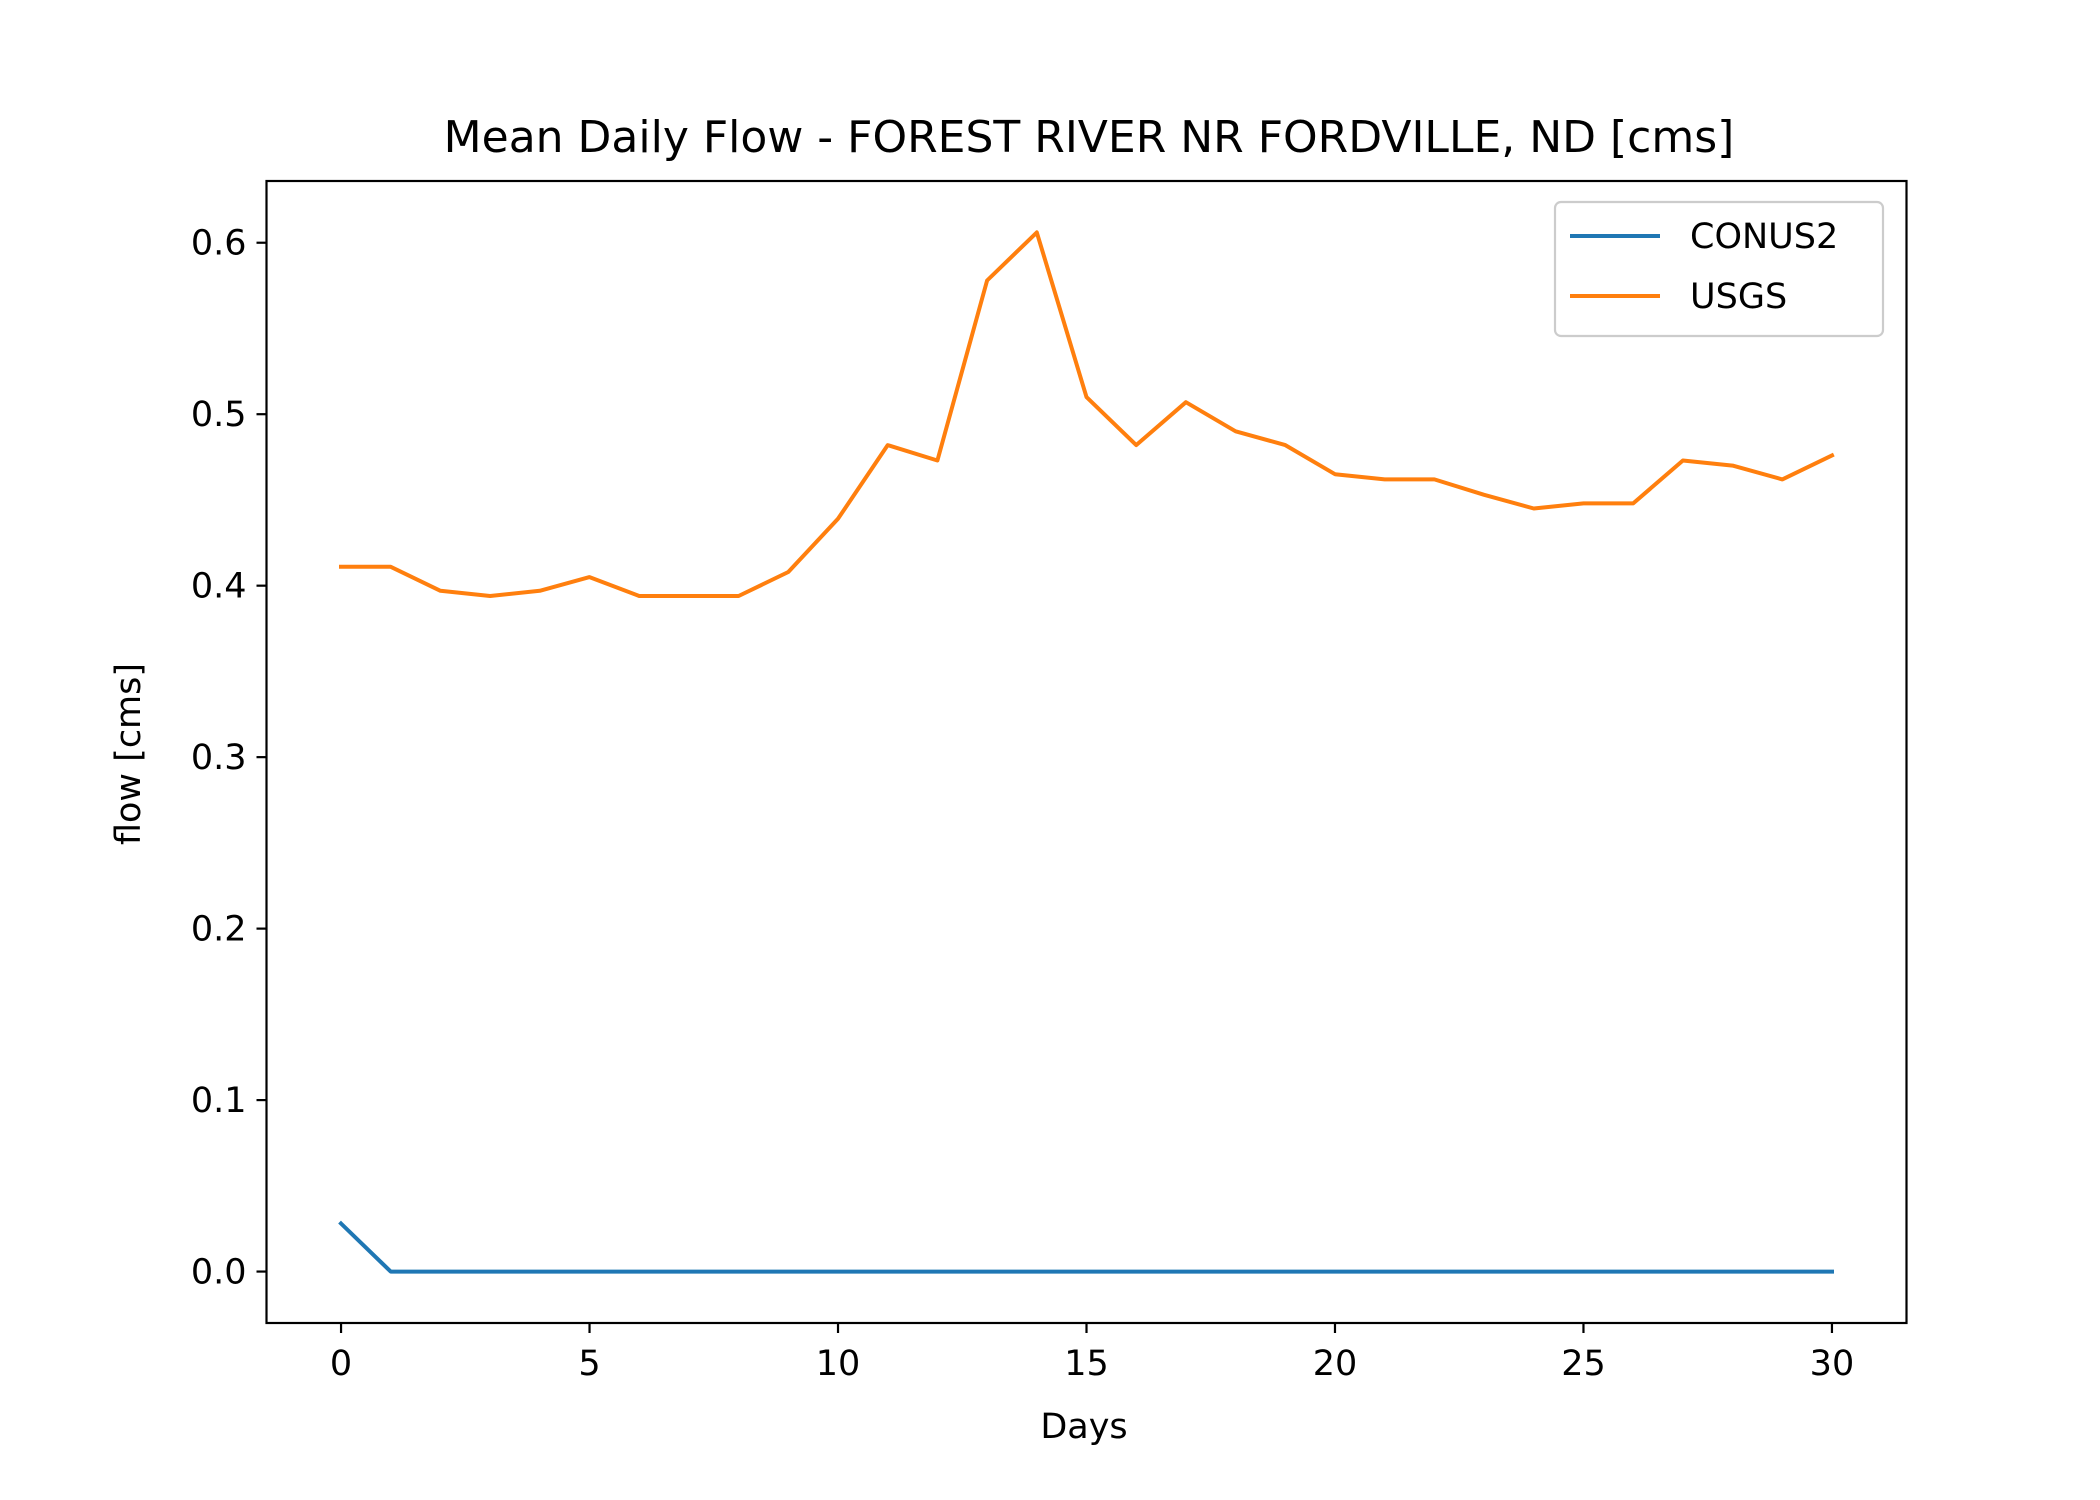 Image resolution: width=2100 pixels, height=1500 pixels. What do you see at coordinates (219, 930) in the screenshot?
I see `y-tick-label: 0.2` at bounding box center [219, 930].